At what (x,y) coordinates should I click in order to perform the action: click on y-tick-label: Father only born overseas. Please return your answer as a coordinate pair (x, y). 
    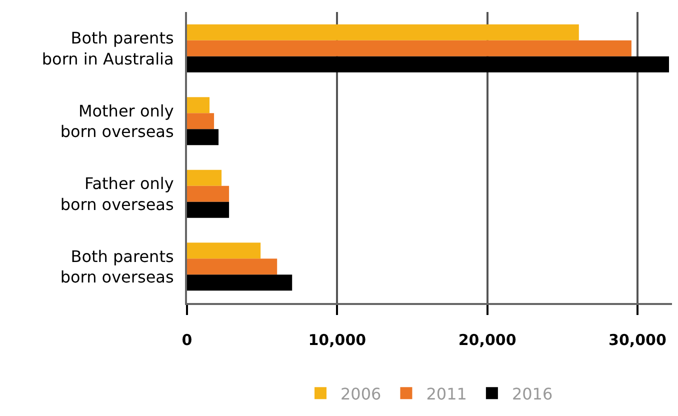
    Looking at the image, I should click on (117, 194).